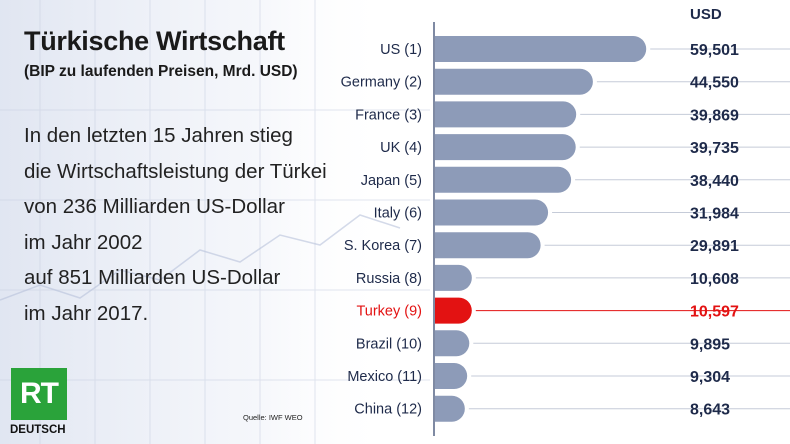 Image resolution: width=790 pixels, height=444 pixels. What do you see at coordinates (388, 410) in the screenshot?
I see `category-label: China (12)` at bounding box center [388, 410].